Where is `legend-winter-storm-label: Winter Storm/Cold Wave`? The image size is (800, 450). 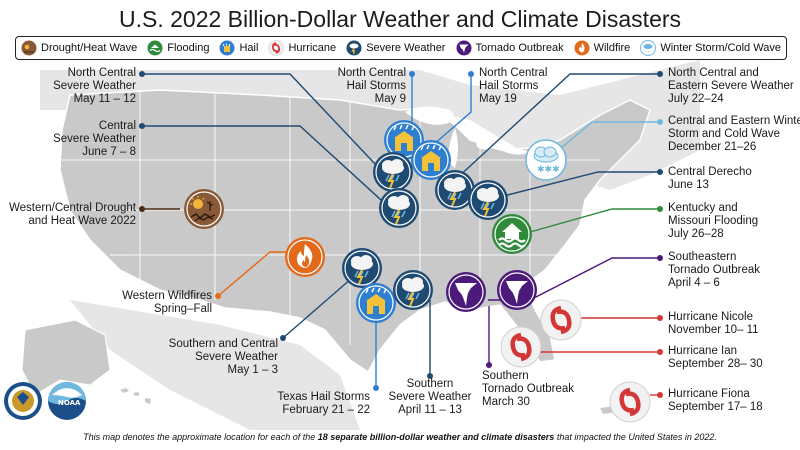 legend-winter-storm-label: Winter Storm/Cold Wave is located at coordinates (720, 48).